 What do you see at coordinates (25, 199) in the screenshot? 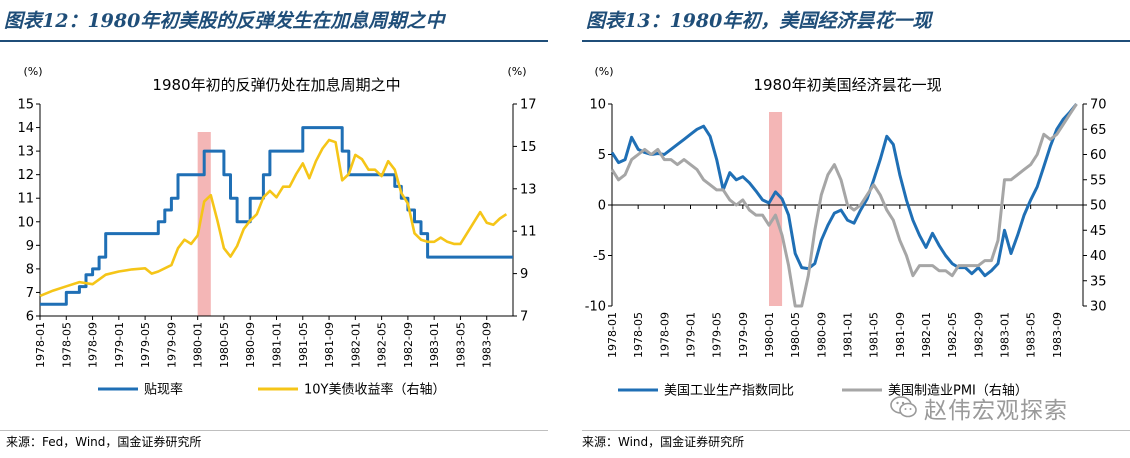
I see `y-tick-label-left: 11` at bounding box center [25, 199].